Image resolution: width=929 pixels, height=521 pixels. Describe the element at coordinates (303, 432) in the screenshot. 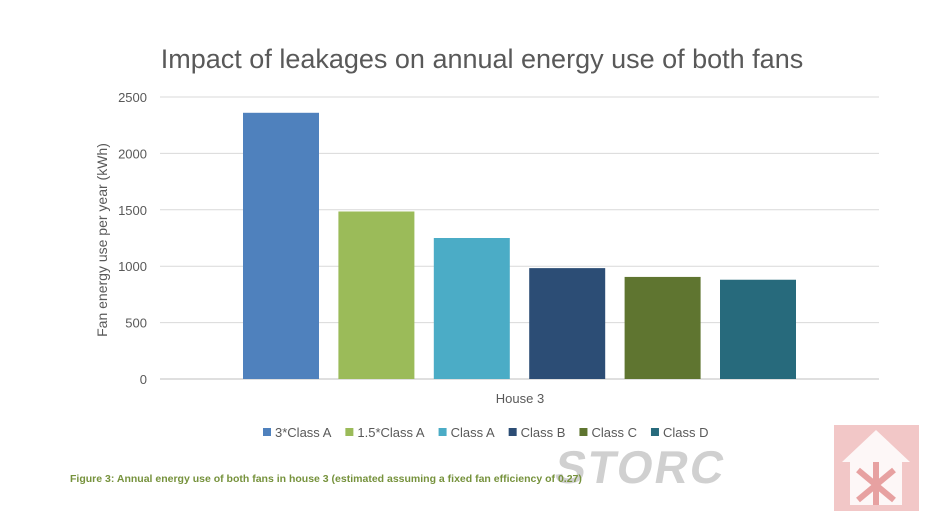

I see `legend-label: 3*Class A` at that location.